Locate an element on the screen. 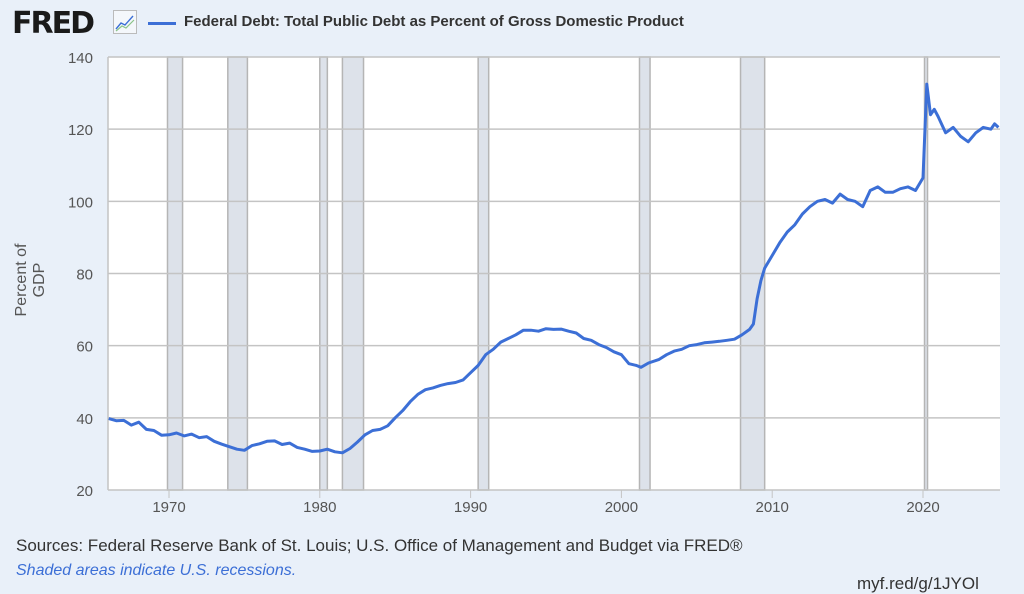 The width and height of the screenshot is (1024, 594). y-tick-label: 80 is located at coordinates (84, 275).